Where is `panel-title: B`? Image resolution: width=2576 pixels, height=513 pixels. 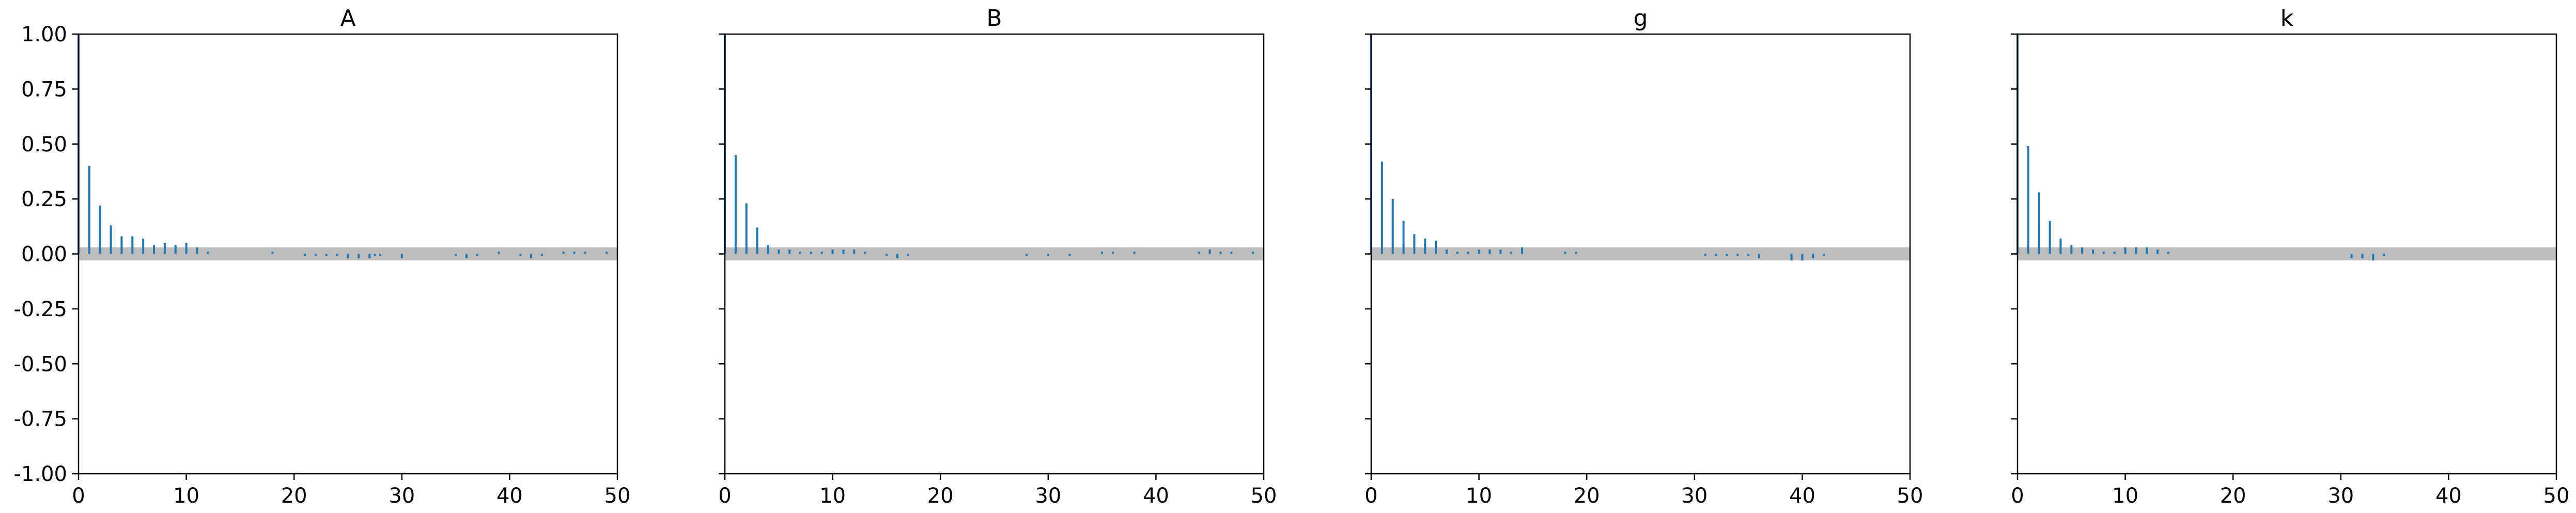
panel-title: B is located at coordinates (994, 19).